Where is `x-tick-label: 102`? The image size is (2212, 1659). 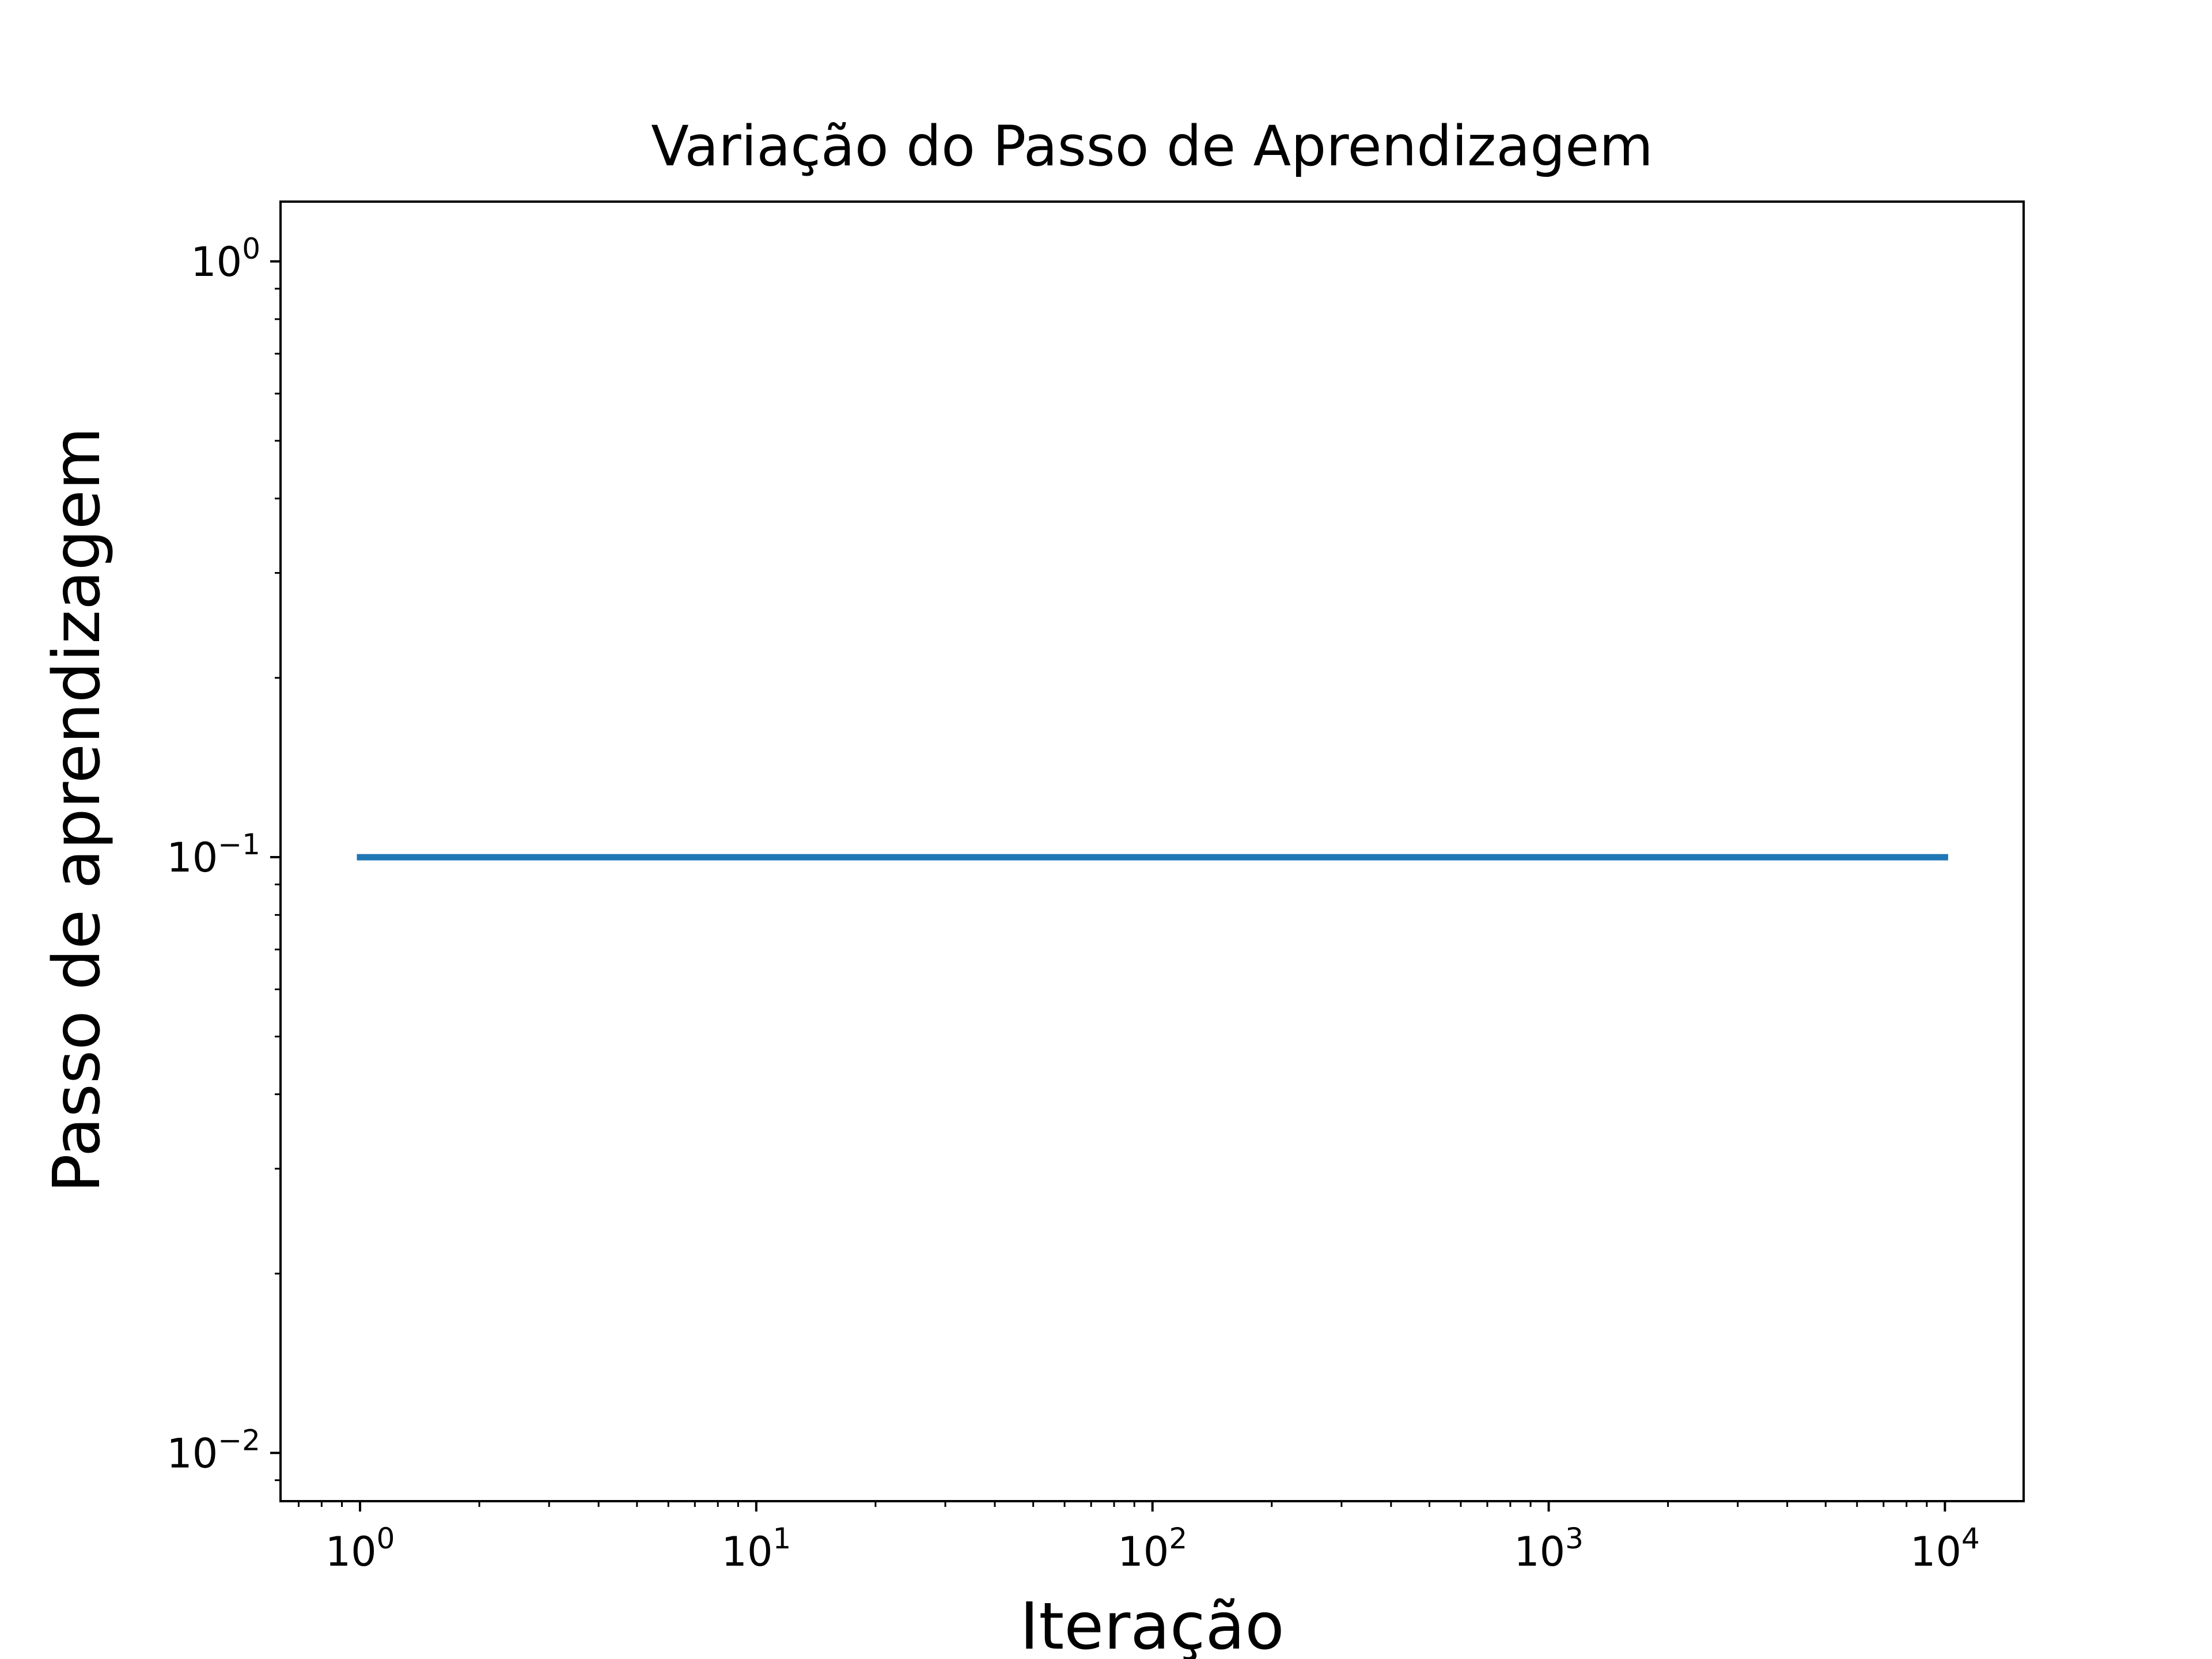 x-tick-label: 102 is located at coordinates (1152, 1548).